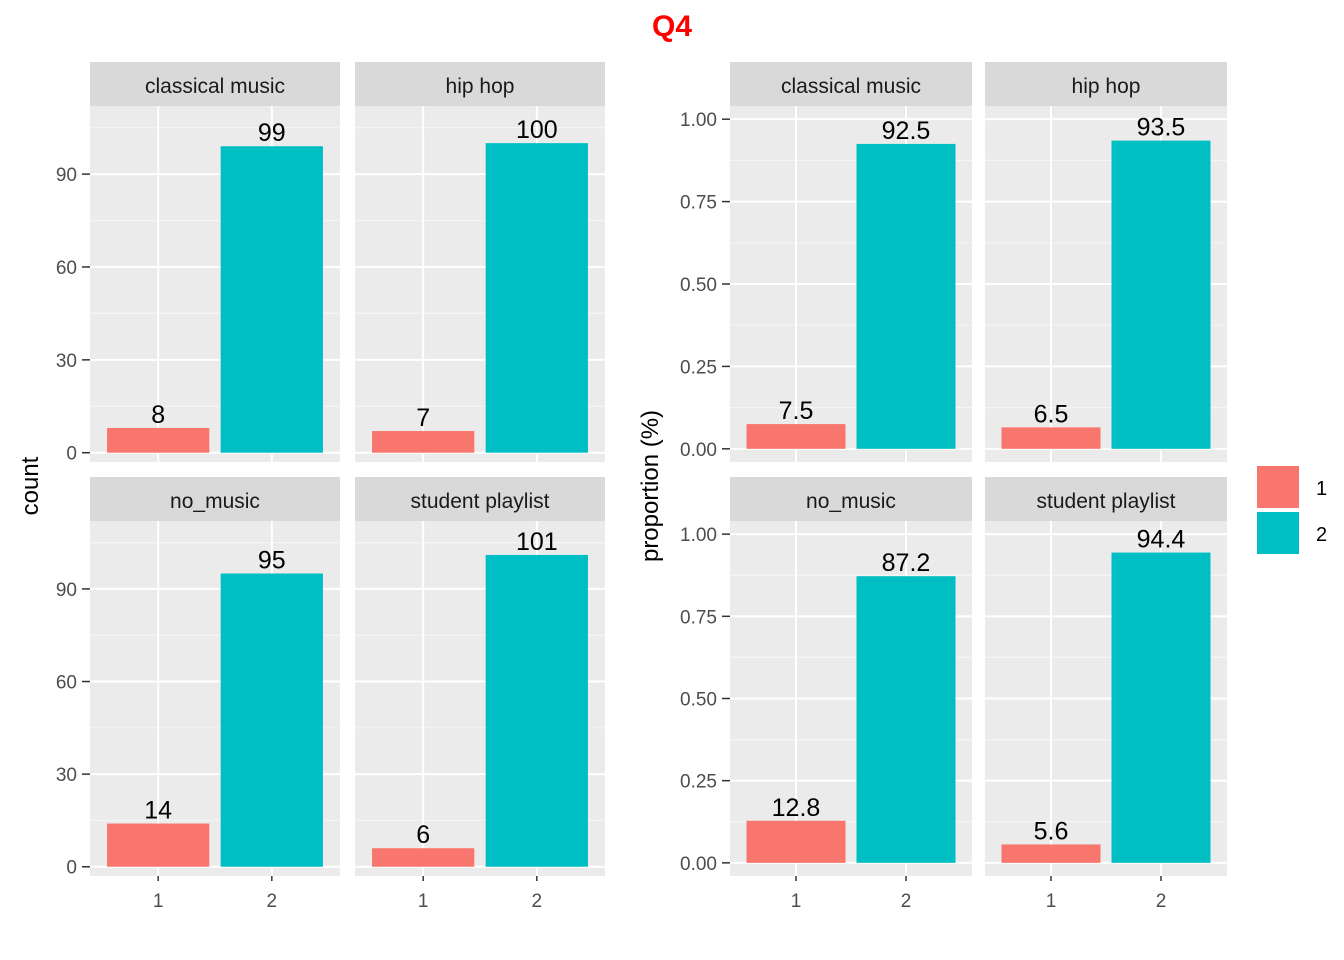 The width and height of the screenshot is (1344, 960). What do you see at coordinates (1292, 510) in the screenshot?
I see `legend: 12` at bounding box center [1292, 510].